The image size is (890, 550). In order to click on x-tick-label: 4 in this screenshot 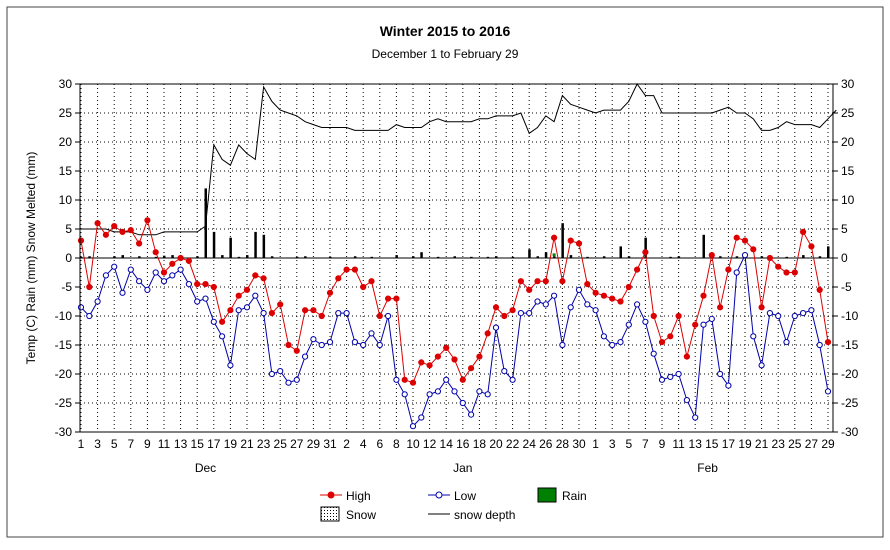, I will do `click(363, 444)`.